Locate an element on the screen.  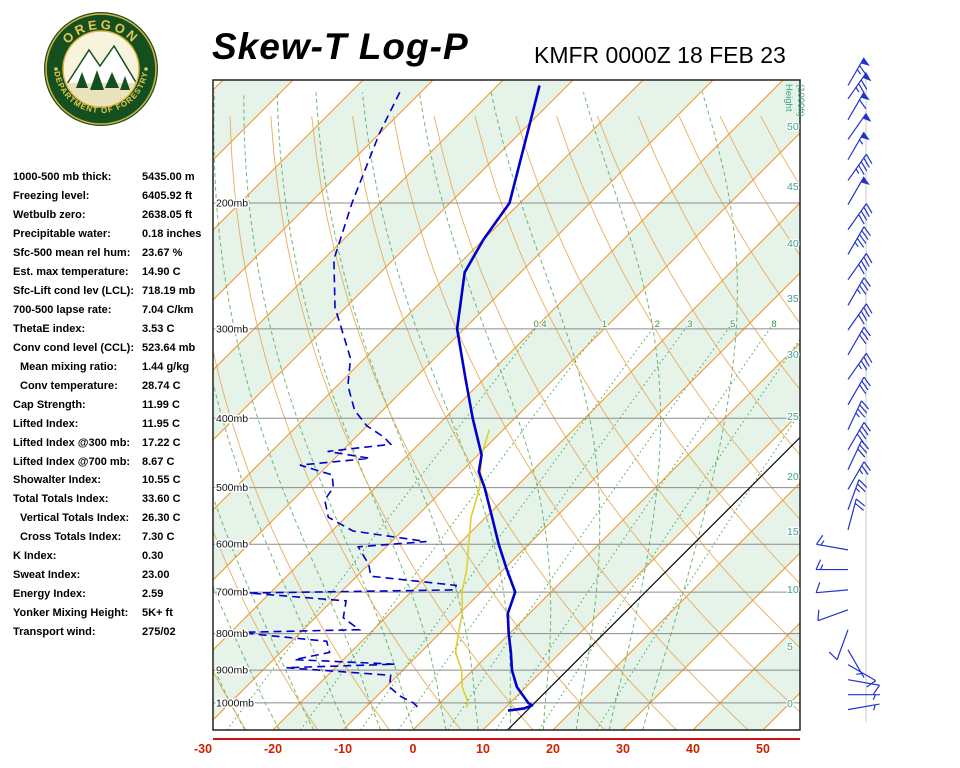
max-temp-line is located at coordinates (653, 583).